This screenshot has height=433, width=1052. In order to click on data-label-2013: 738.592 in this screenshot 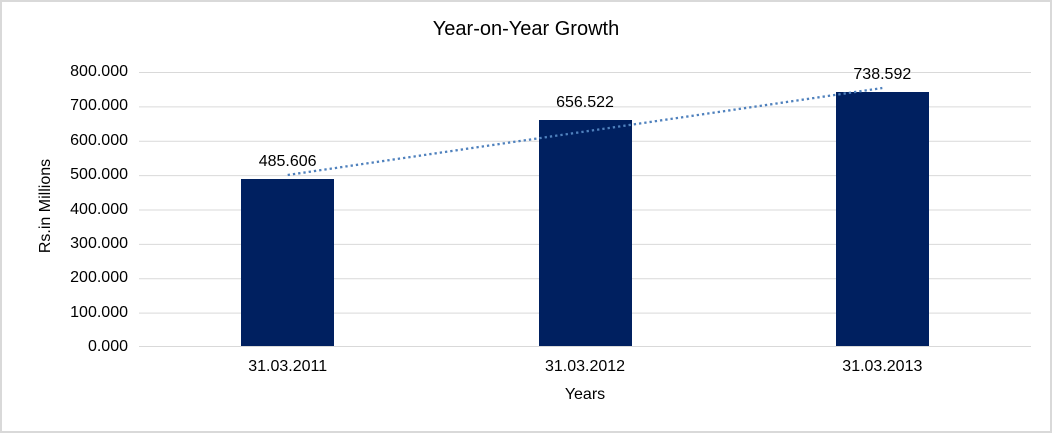, I will do `click(882, 75)`.